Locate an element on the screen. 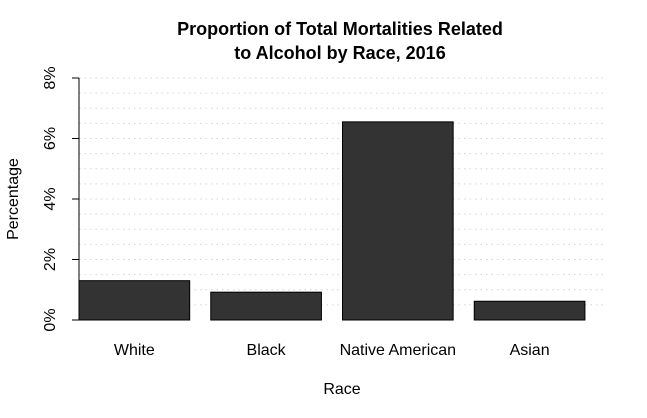 This screenshot has width=647, height=418. bar-asian is located at coordinates (529, 310).